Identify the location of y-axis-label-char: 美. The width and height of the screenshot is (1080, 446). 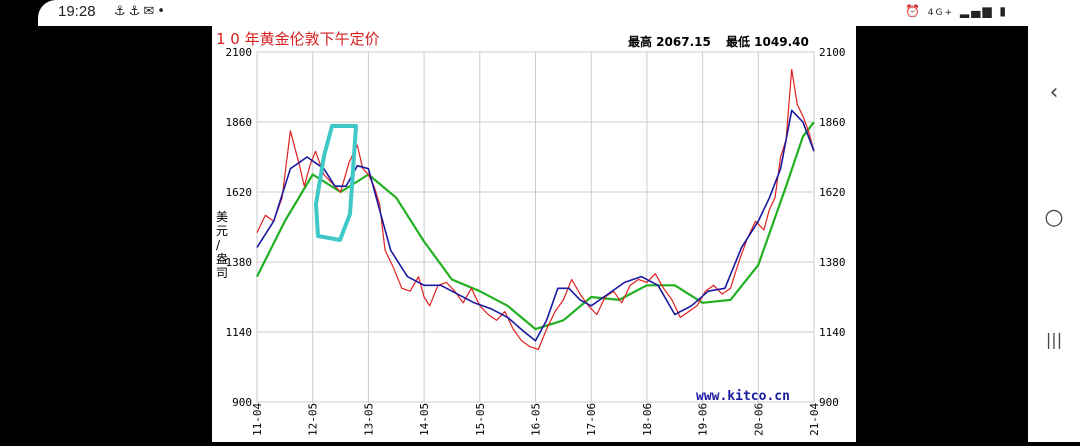
(222, 217).